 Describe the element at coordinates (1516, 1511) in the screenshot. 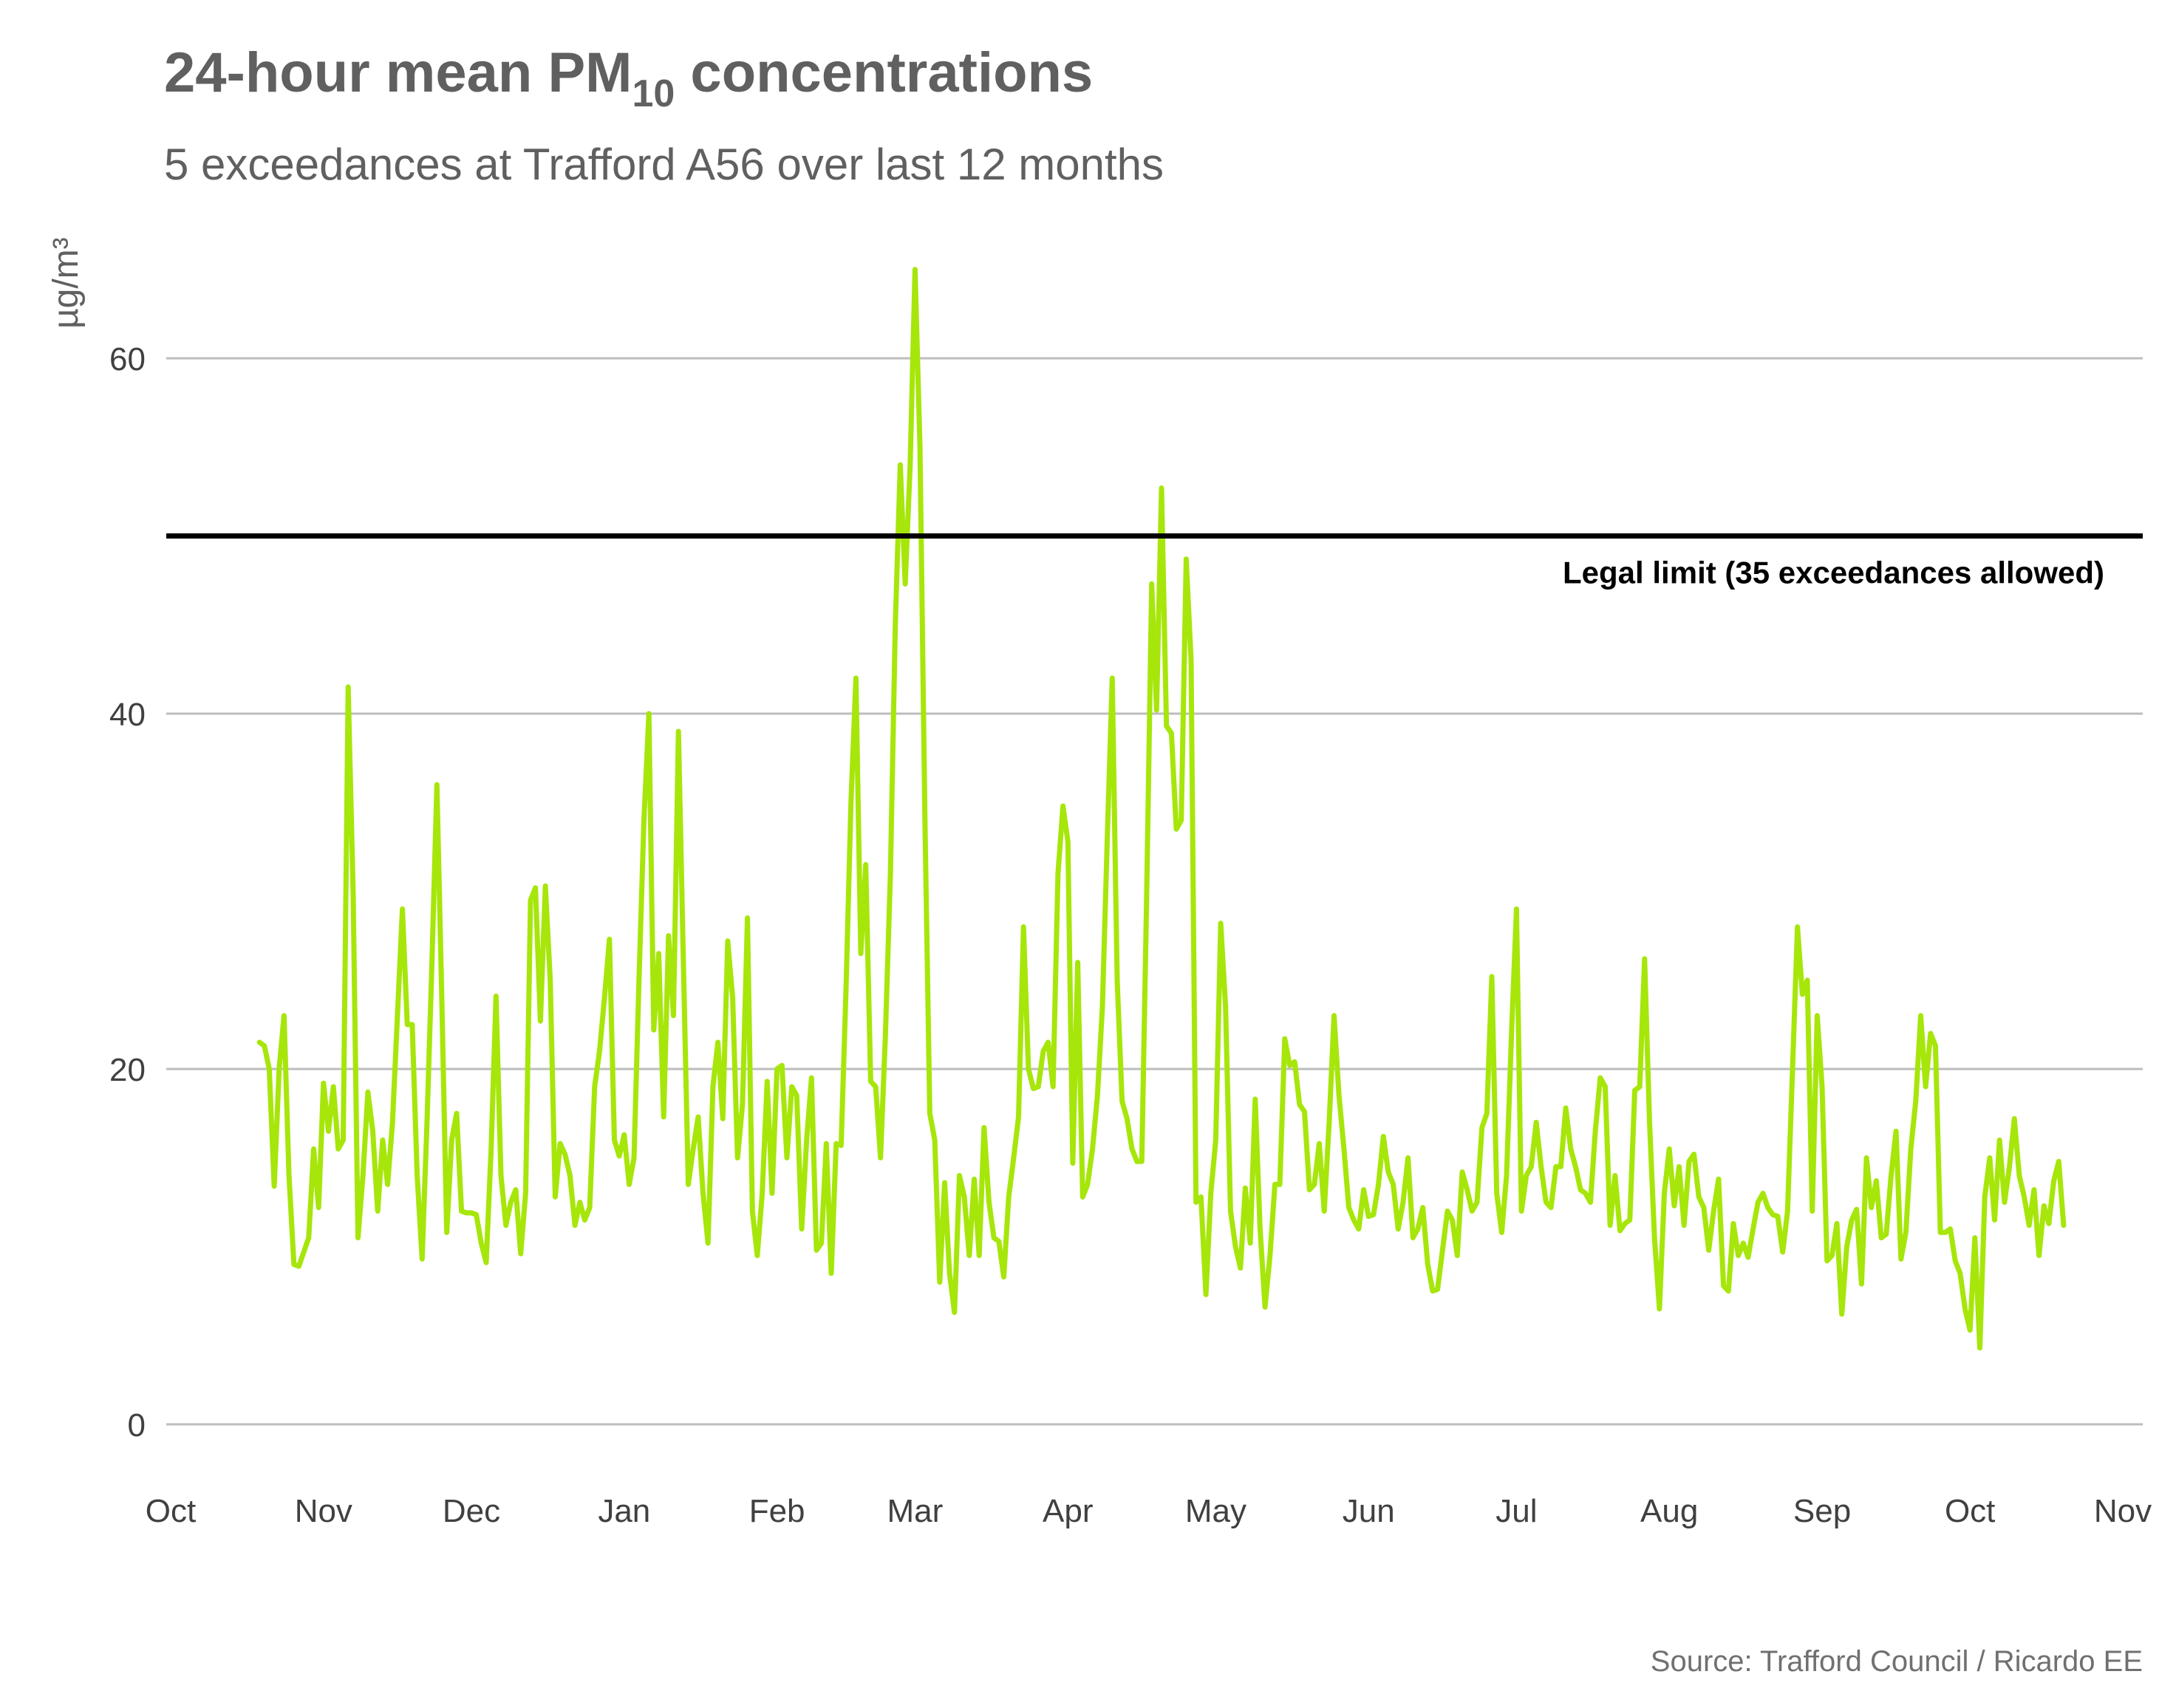

I see `x-tick-label: Jul` at that location.